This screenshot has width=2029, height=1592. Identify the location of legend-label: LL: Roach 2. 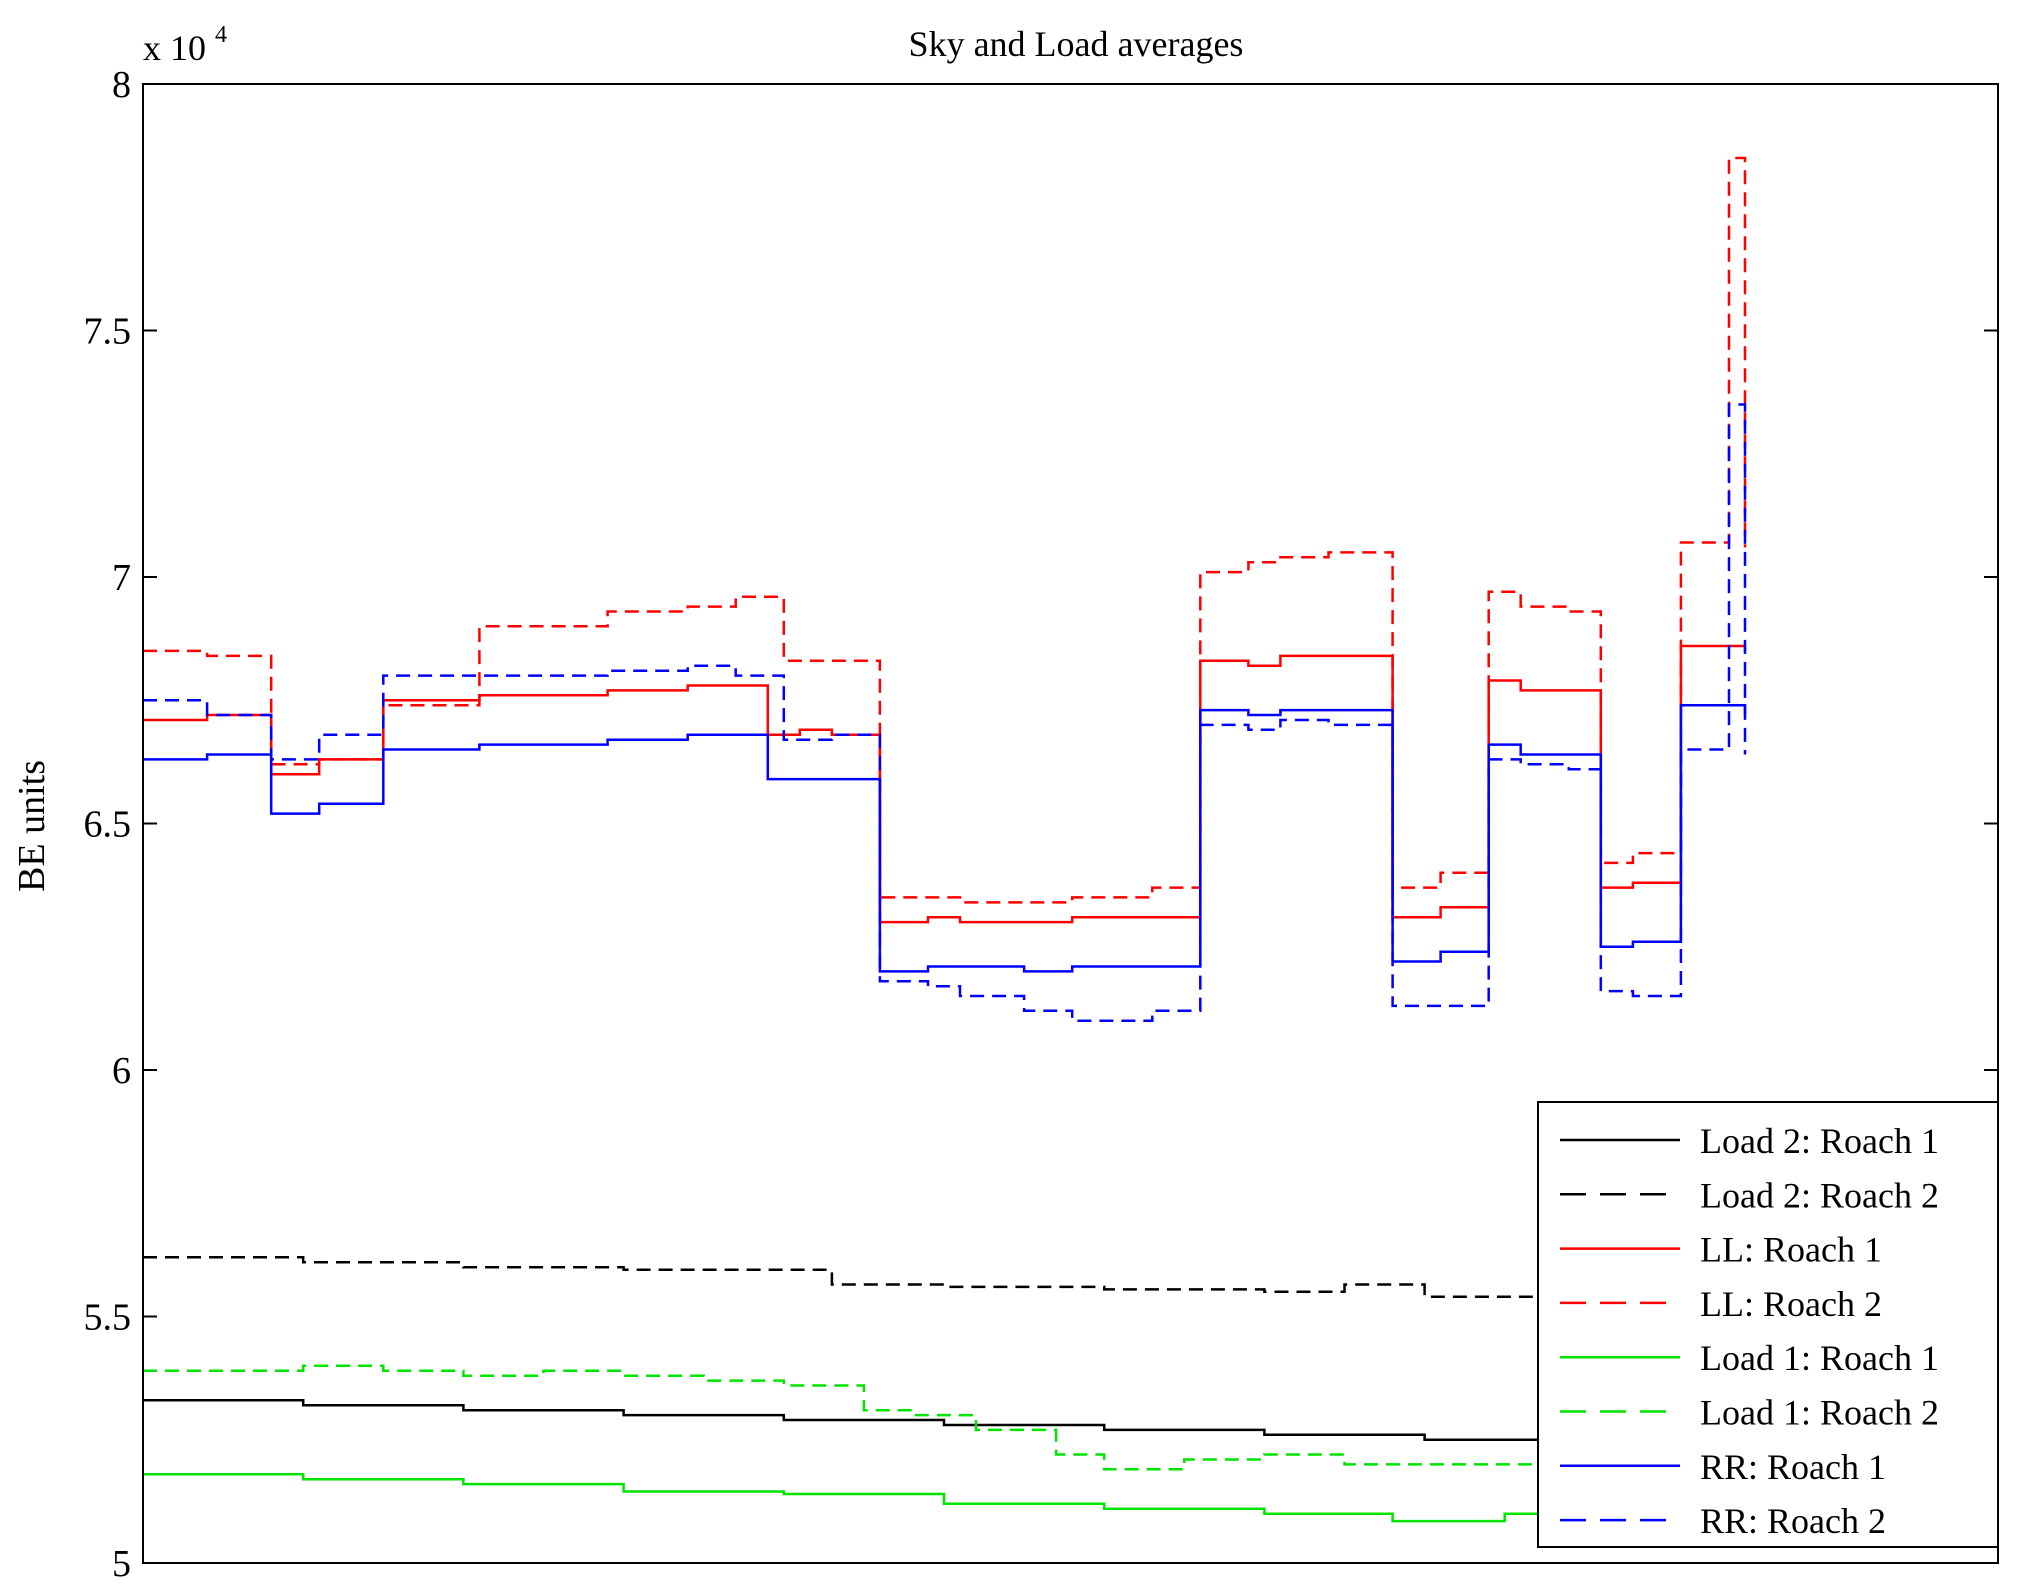
(1791, 1304).